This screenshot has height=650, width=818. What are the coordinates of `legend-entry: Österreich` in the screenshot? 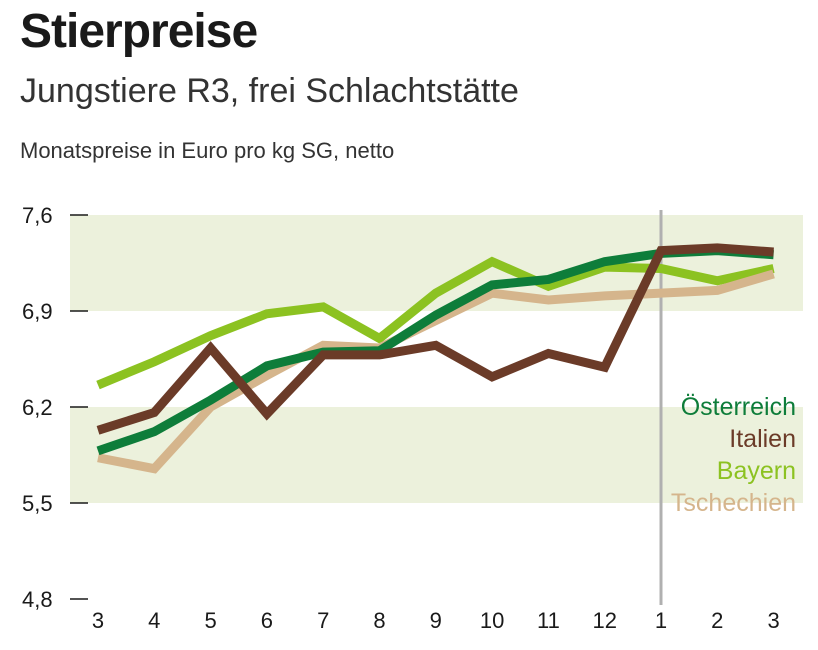 It's located at (738, 407).